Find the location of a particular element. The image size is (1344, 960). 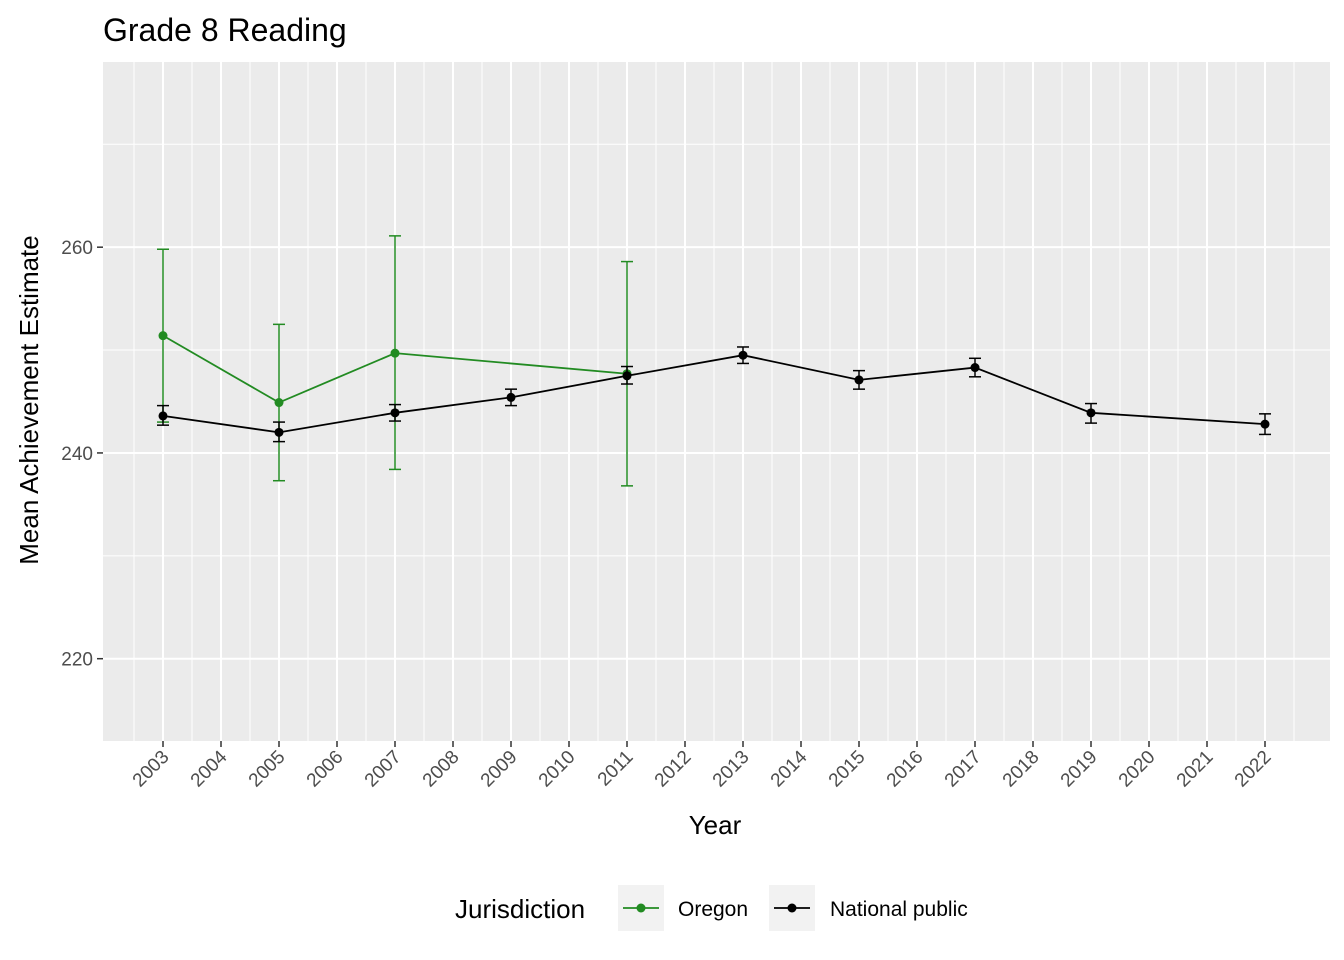

x-tick-label: 2018 is located at coordinates (1021, 769).